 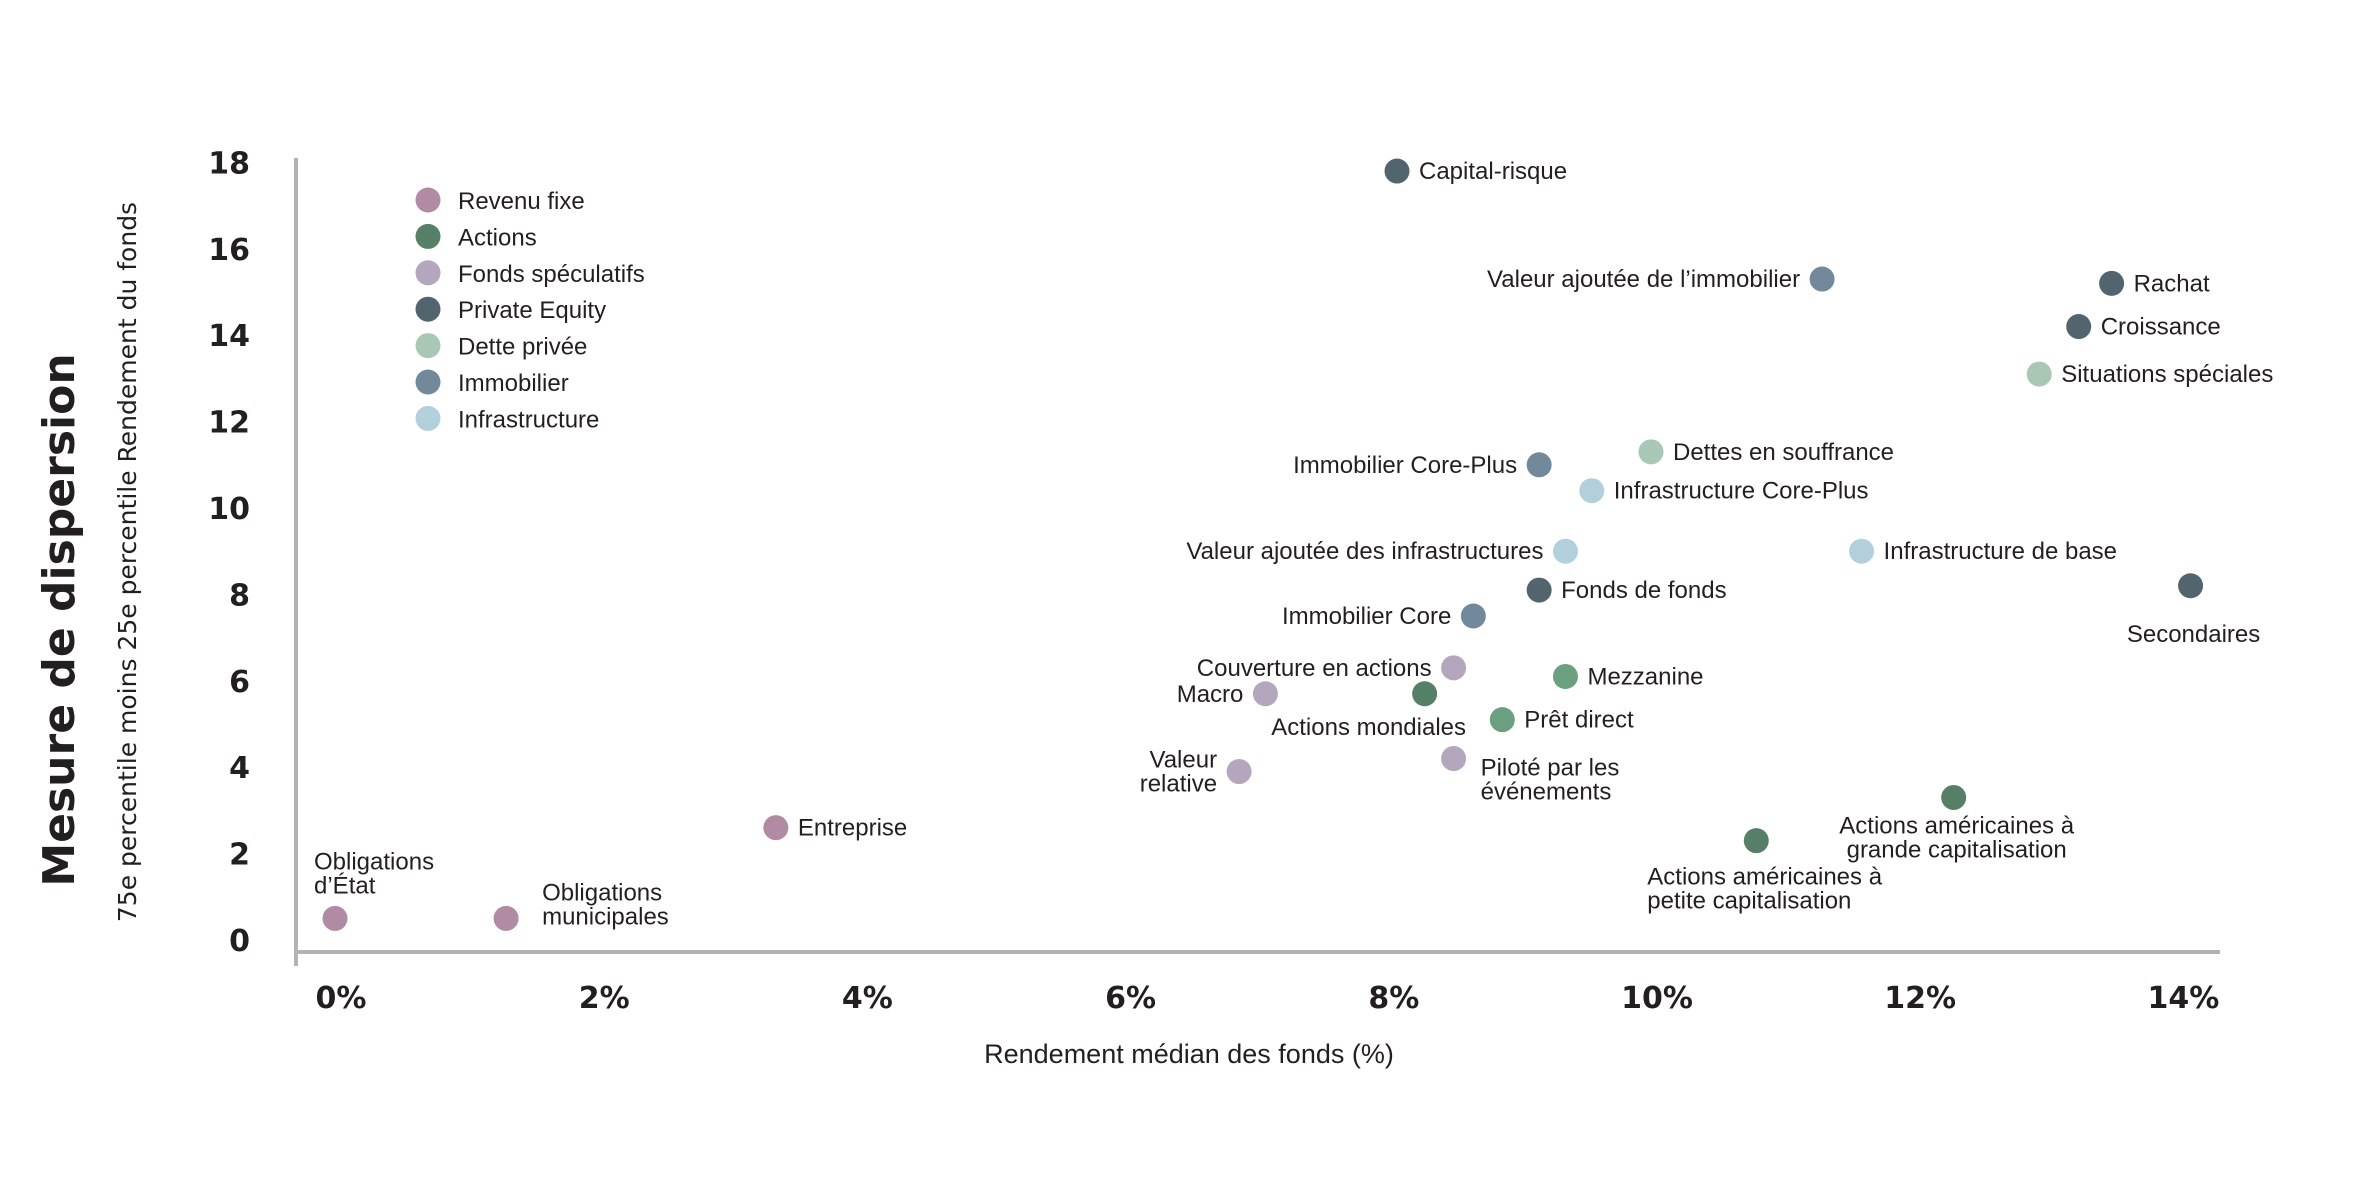 I want to click on y-tick-label: 8, so click(x=239, y=595).